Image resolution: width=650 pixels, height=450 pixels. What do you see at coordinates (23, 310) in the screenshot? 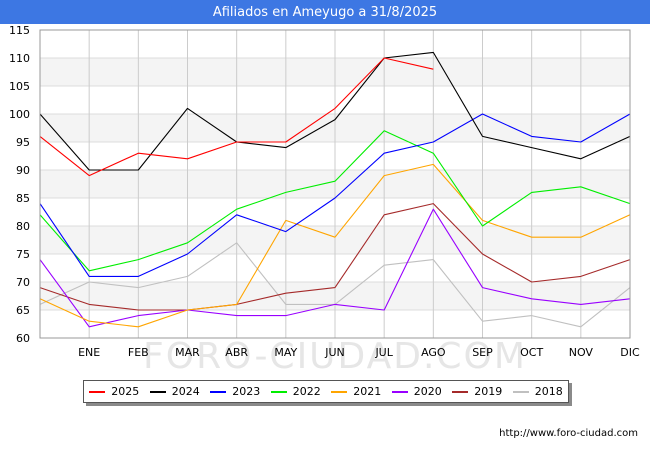
I see `y-tick-label: 65` at bounding box center [23, 310].